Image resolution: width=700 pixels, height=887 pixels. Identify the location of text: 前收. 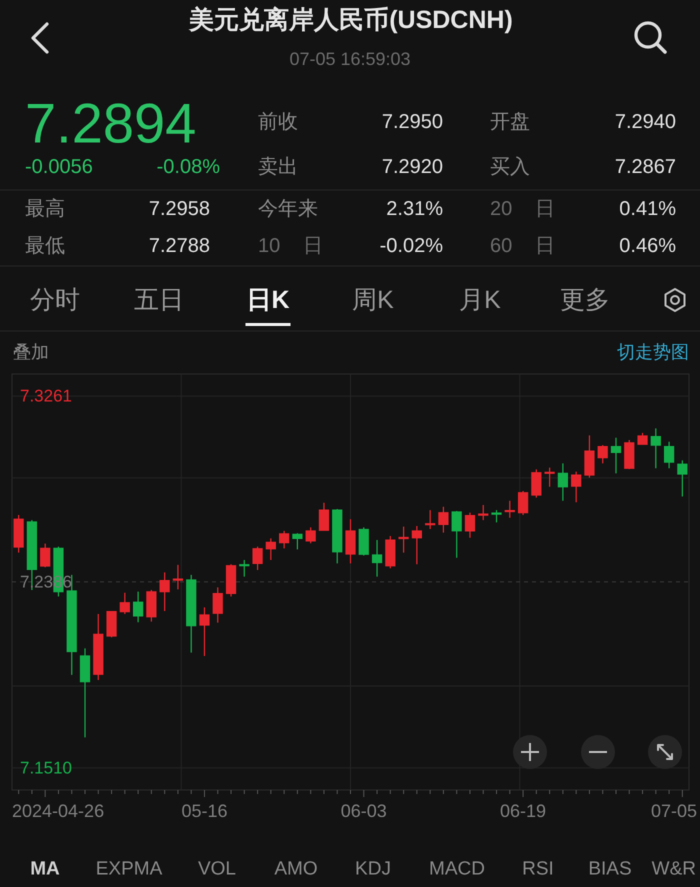
(278, 122).